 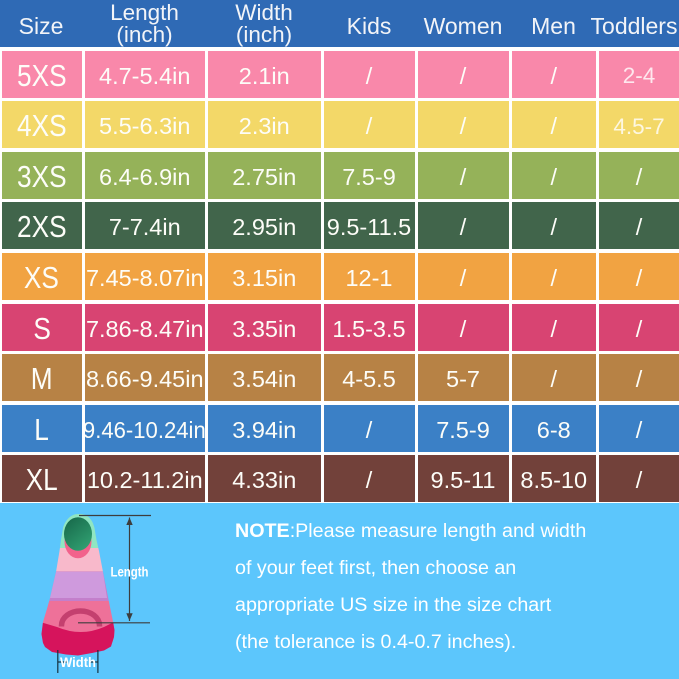 What do you see at coordinates (78, 662) in the screenshot?
I see `svg-text: Width` at bounding box center [78, 662].